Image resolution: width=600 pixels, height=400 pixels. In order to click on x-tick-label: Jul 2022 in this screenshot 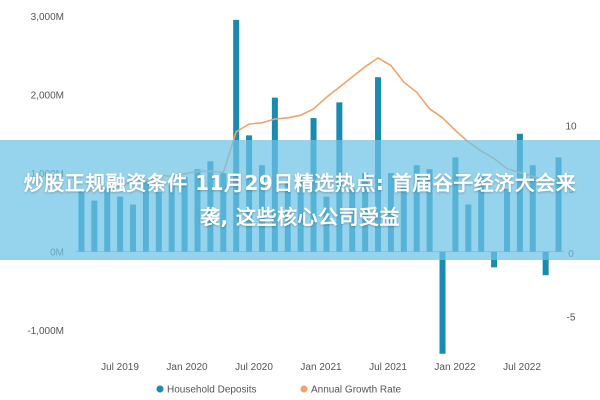, I will do `click(522, 367)`.